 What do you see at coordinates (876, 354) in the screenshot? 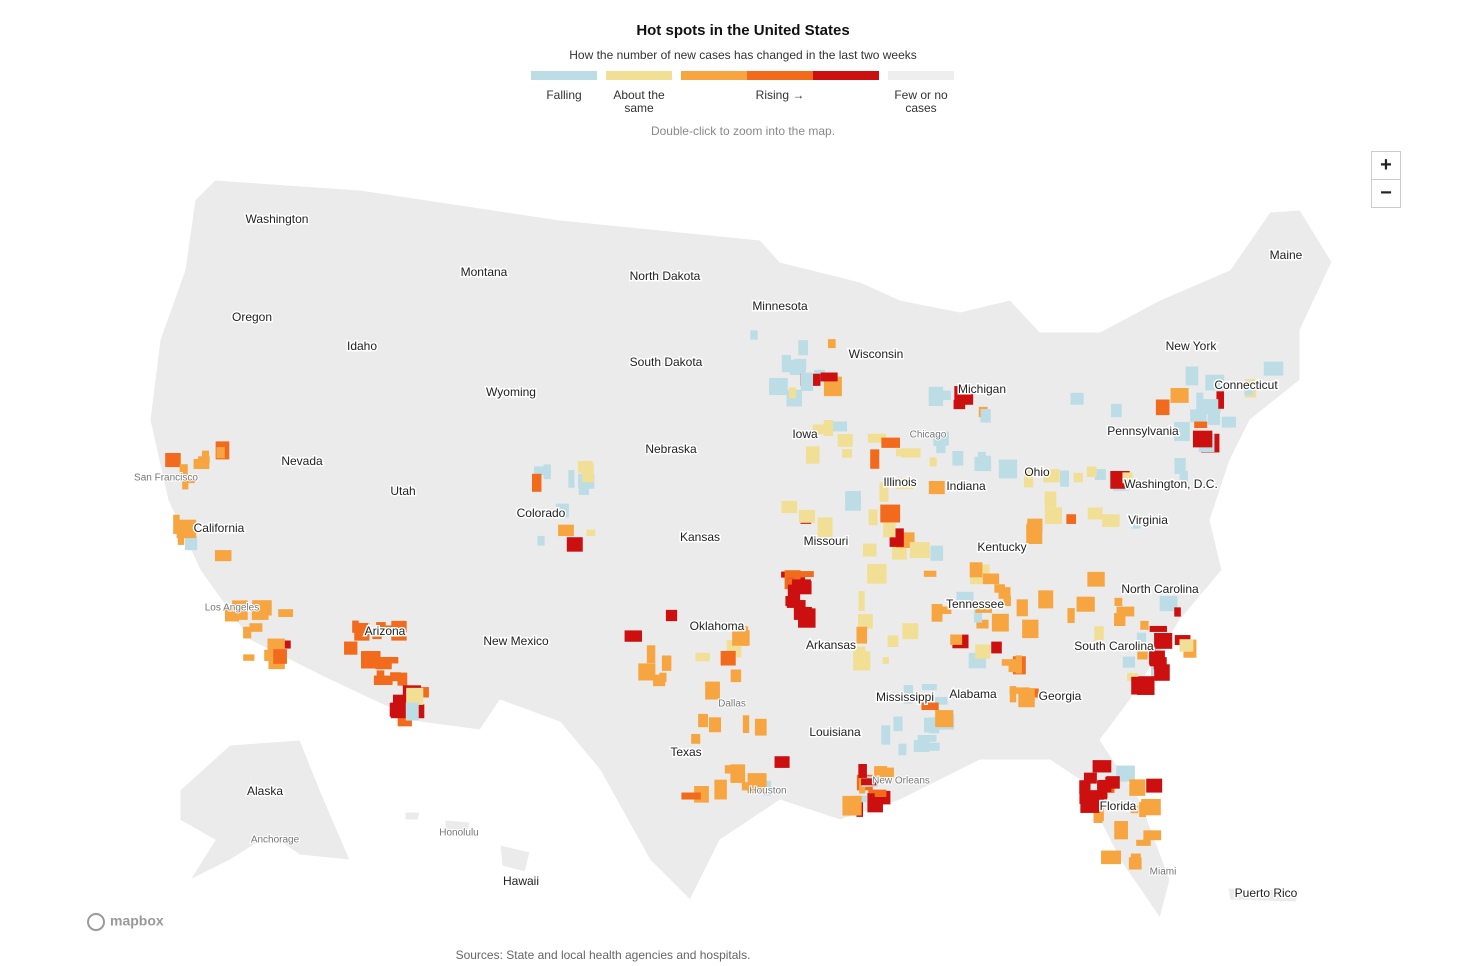
I see `state-label: Wisconsin` at bounding box center [876, 354].